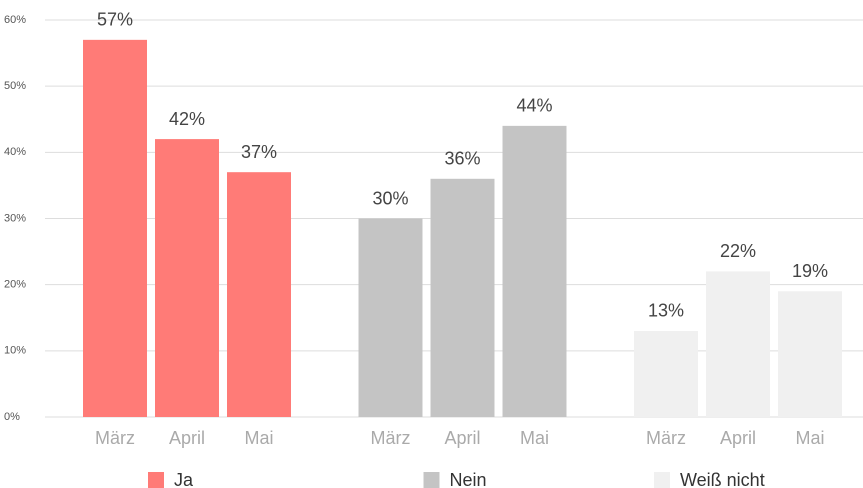  What do you see at coordinates (462, 159) in the screenshot?
I see `value-label: 36%` at bounding box center [462, 159].